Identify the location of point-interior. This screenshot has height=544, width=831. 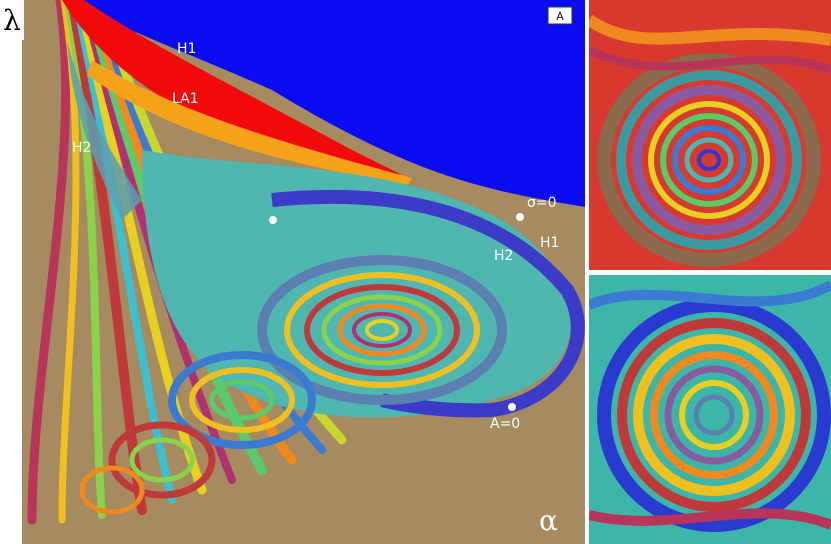
(273, 220).